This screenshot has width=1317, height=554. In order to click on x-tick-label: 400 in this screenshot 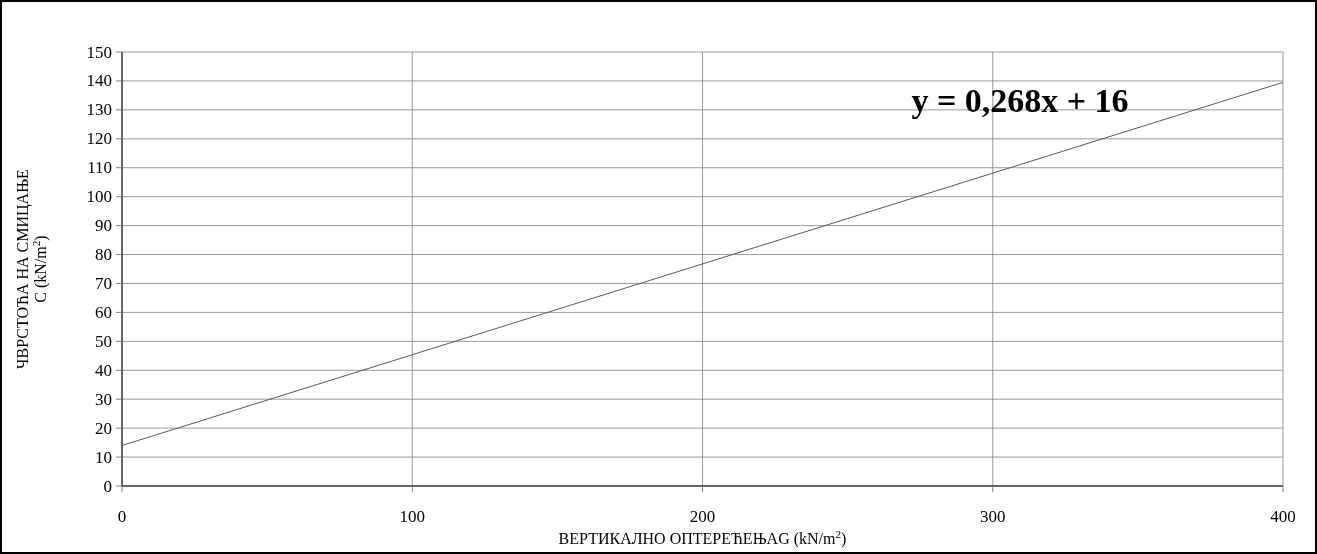, I will do `click(1283, 516)`.